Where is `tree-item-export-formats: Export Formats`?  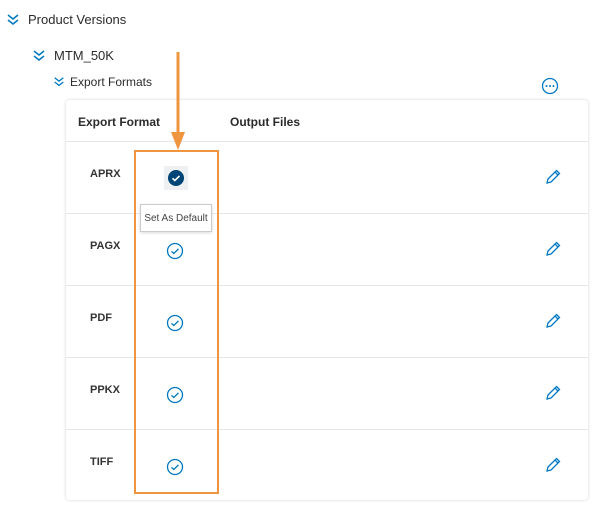 tree-item-export-formats: Export Formats is located at coordinates (102, 82).